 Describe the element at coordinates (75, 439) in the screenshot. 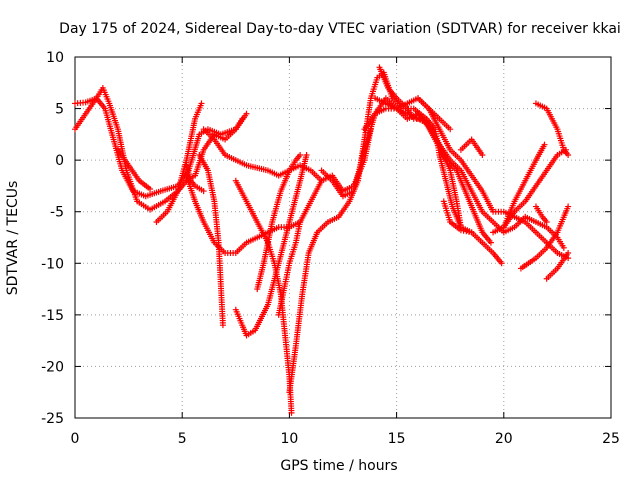

I see `x-tick-label: 0` at that location.